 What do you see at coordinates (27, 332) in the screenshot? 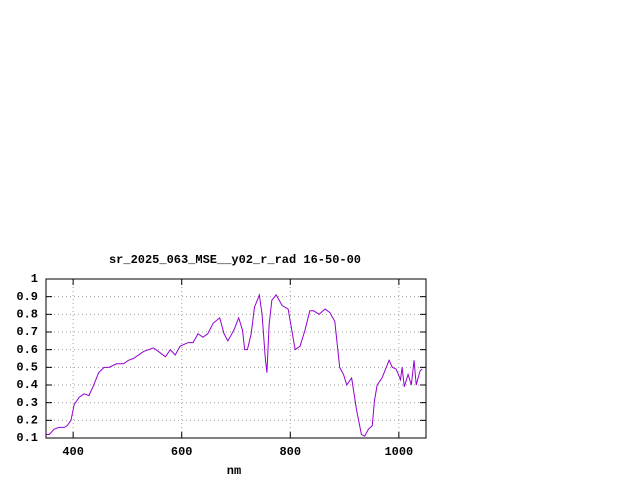
I see `y-tick-label: 0.7` at bounding box center [27, 332].